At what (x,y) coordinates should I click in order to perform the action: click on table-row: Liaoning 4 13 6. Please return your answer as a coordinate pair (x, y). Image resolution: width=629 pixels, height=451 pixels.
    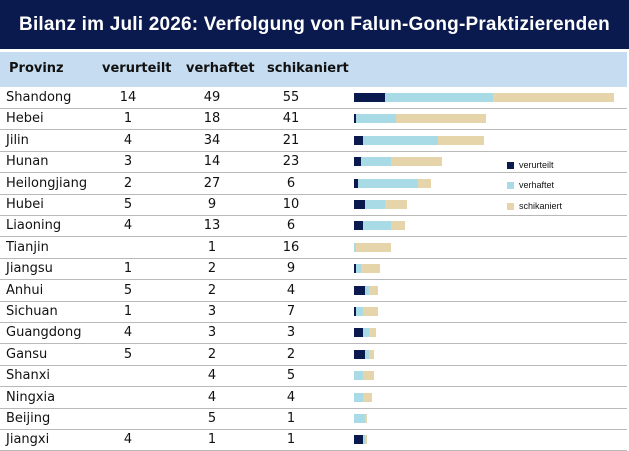
    Looking at the image, I should click on (313, 225).